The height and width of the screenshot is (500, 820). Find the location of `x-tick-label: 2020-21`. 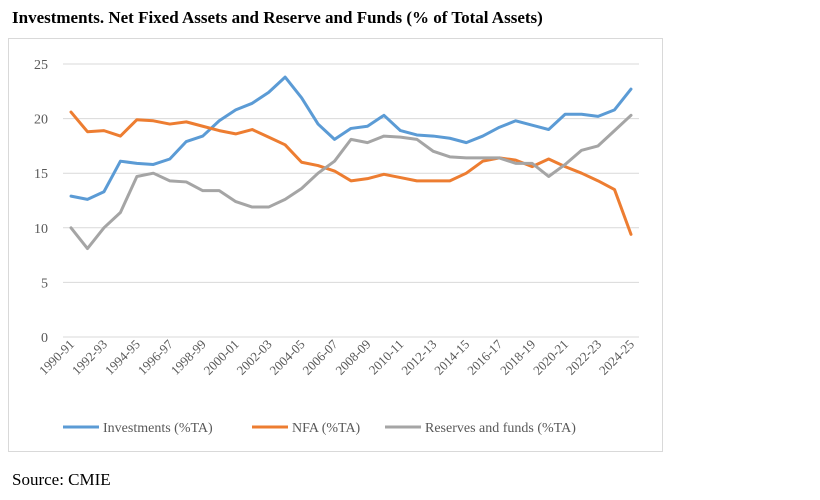

x-tick-label: 2020-21 is located at coordinates (550, 357).